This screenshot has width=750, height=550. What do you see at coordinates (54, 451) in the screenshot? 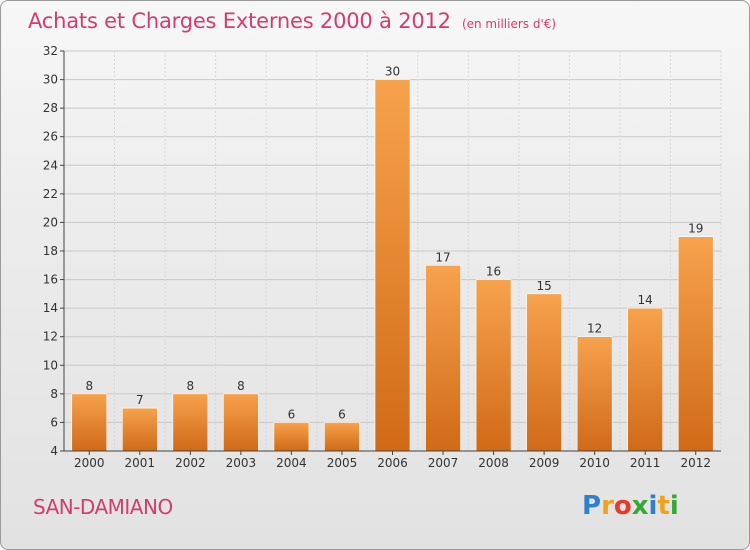
I see `y-tick-label: 4` at bounding box center [54, 451].